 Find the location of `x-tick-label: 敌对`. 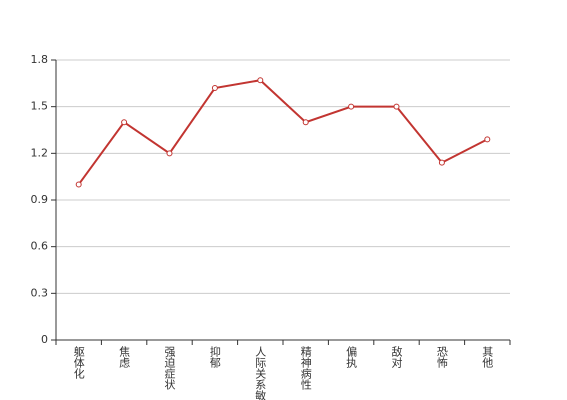

x-tick-label: 敌对 is located at coordinates (396, 356).